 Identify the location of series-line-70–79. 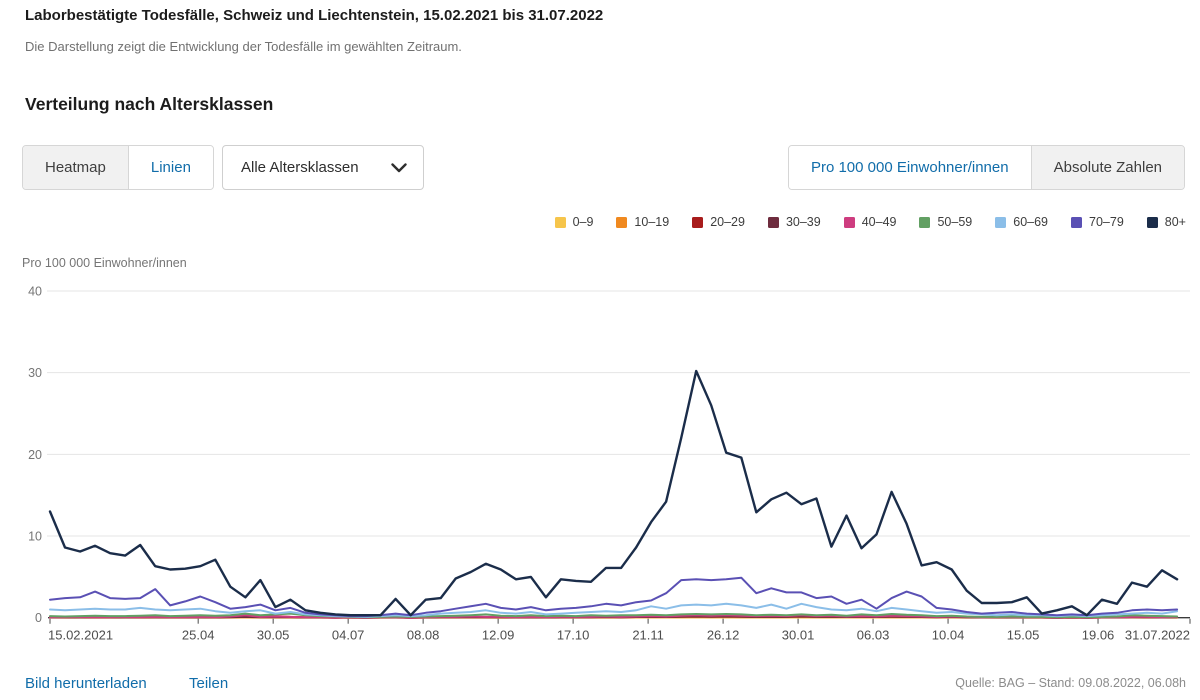
(614, 597).